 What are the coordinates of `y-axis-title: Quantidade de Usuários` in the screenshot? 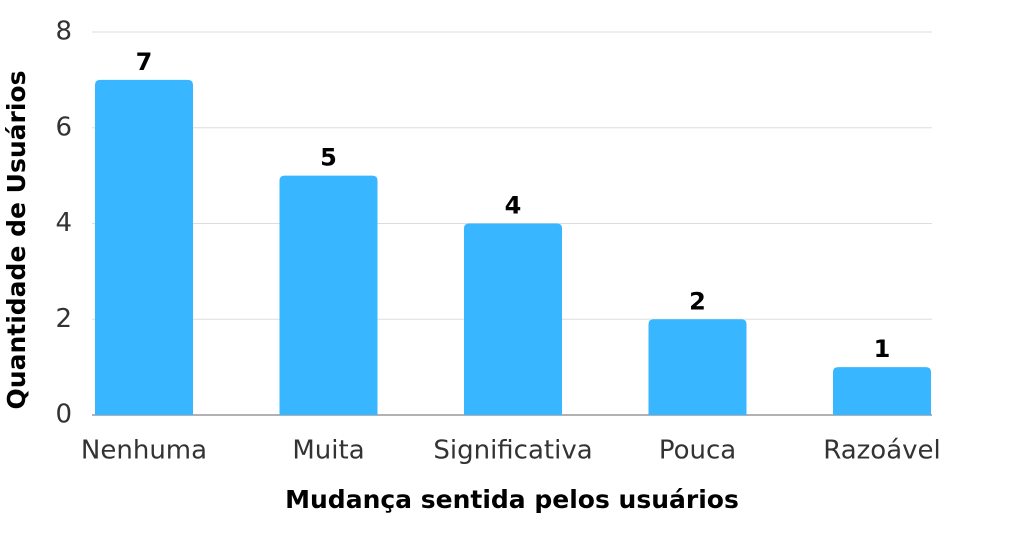 It's located at (16, 240).